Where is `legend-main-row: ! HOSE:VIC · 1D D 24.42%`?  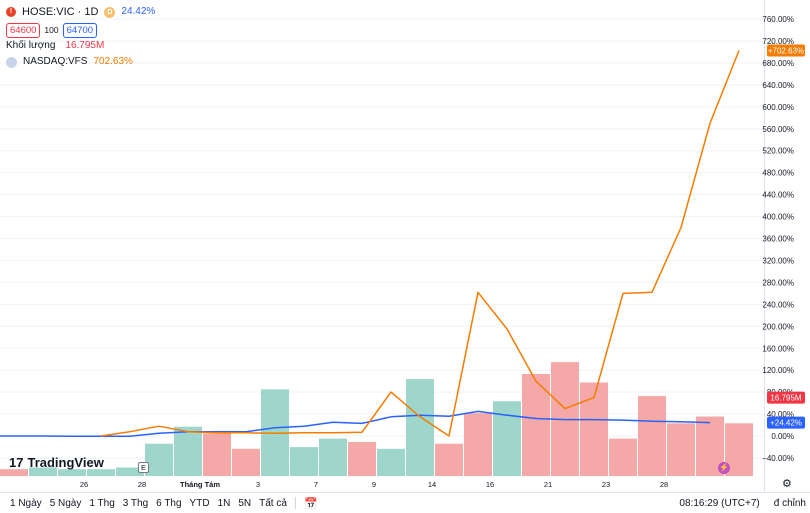 legend-main-row: ! HOSE:VIC · 1D D 24.42% is located at coordinates (80, 12).